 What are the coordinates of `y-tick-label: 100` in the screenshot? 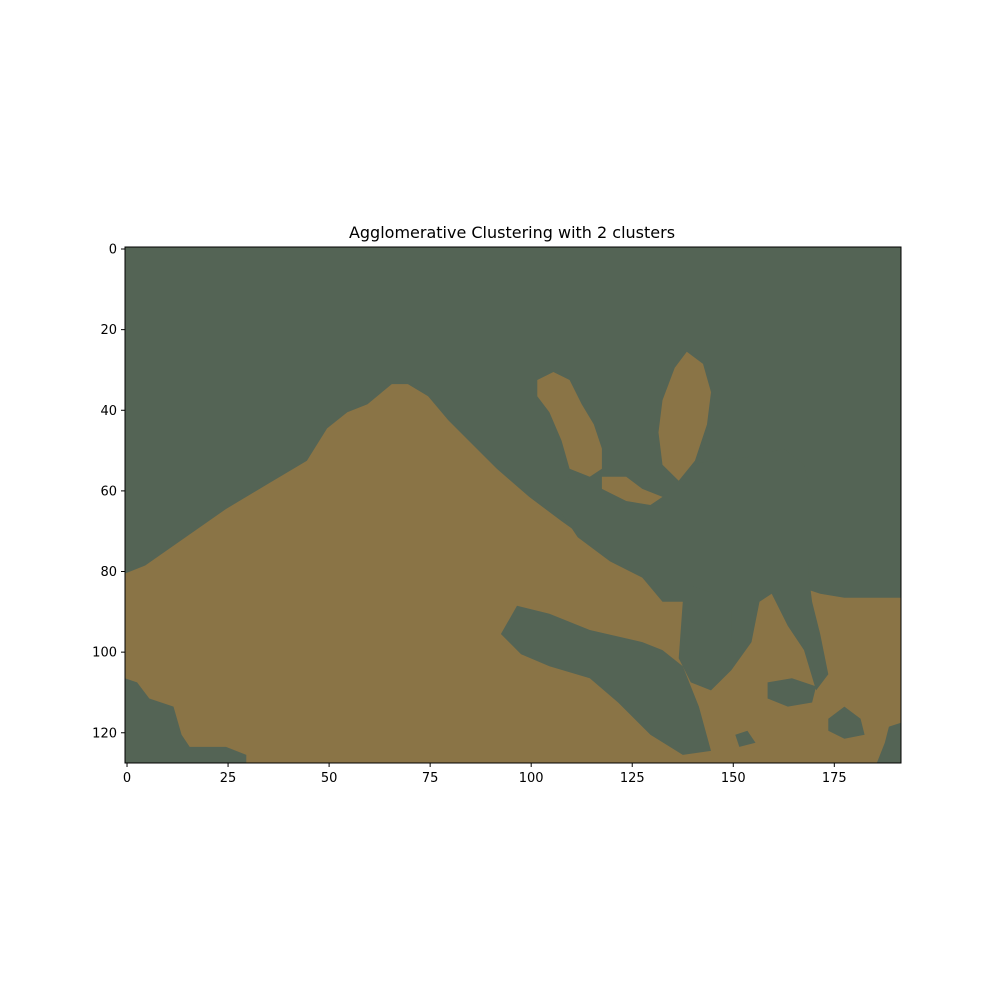 It's located at (104, 653).